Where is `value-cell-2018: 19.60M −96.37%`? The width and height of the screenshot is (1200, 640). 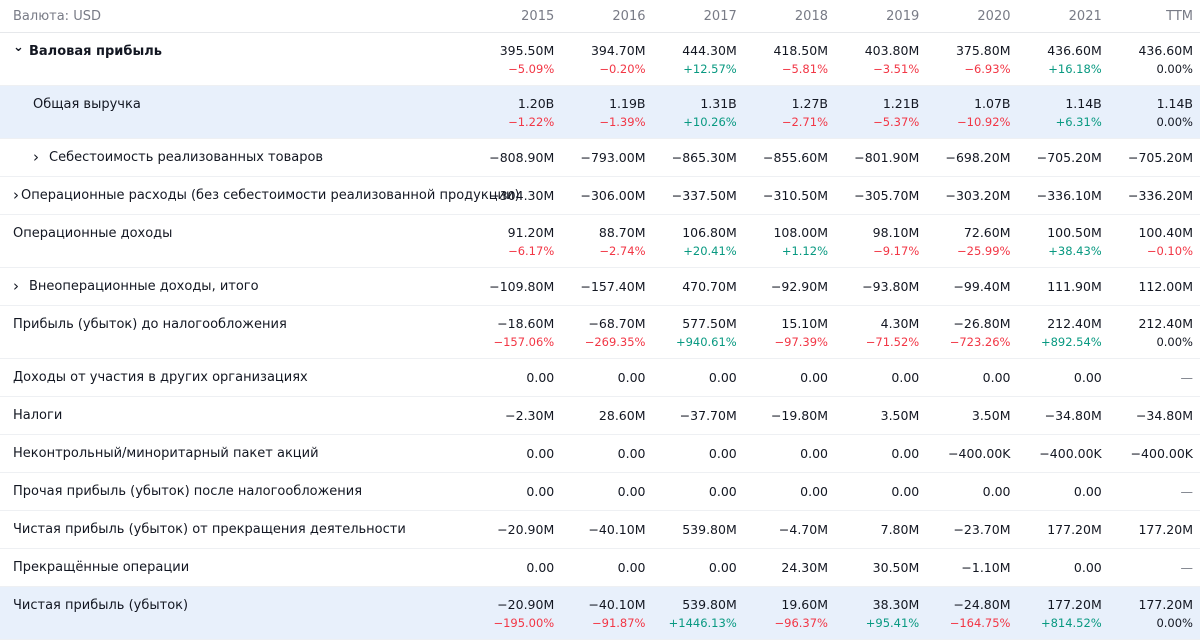 value-cell-2018: 19.60M −96.37% is located at coordinates (789, 613).